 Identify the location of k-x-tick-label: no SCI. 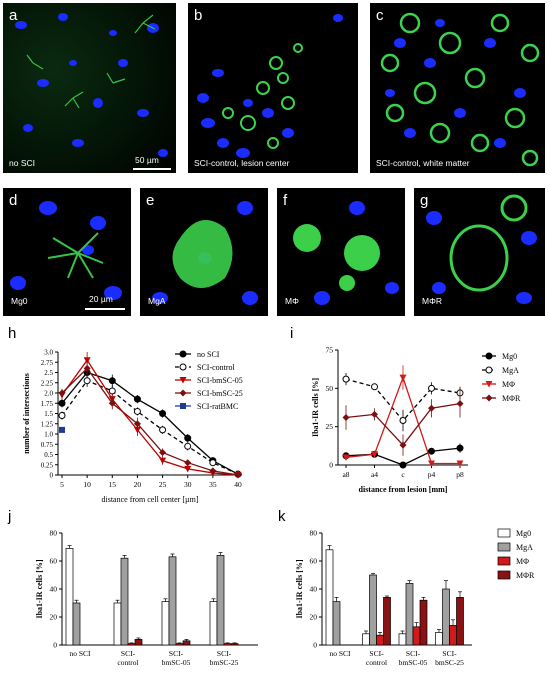
(340, 653).